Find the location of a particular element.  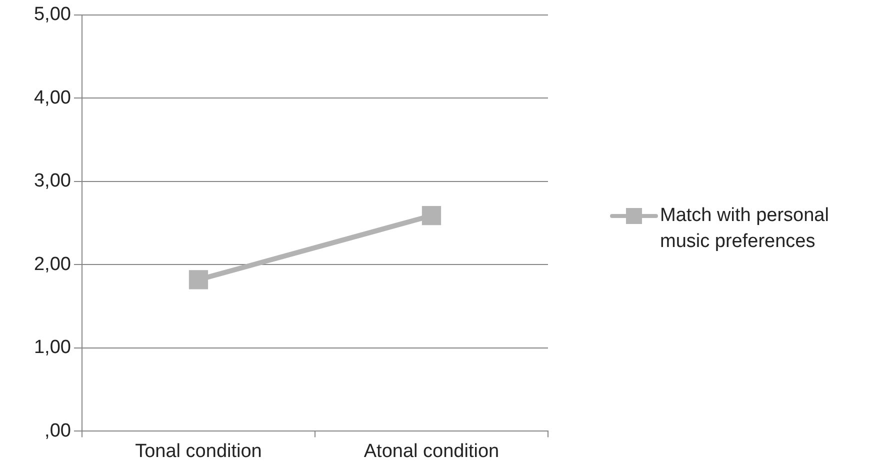

y-tick-label: 3,00 is located at coordinates (52, 181).